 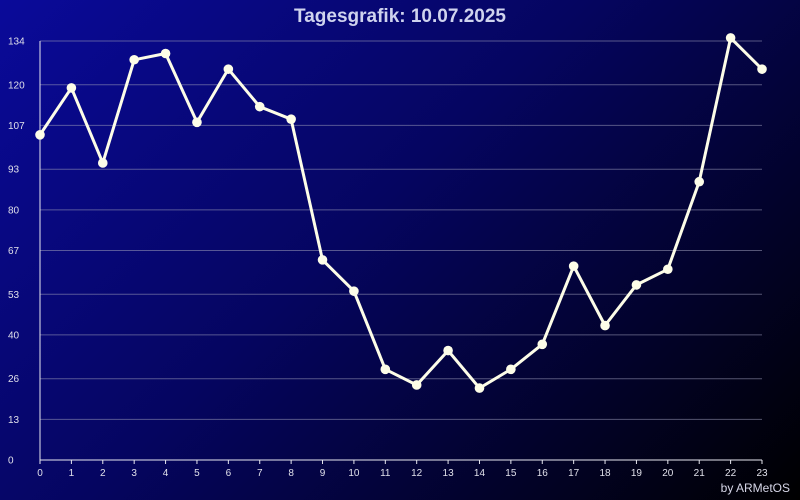 What do you see at coordinates (755, 488) in the screenshot?
I see `credit-label: by ARMetOS` at bounding box center [755, 488].